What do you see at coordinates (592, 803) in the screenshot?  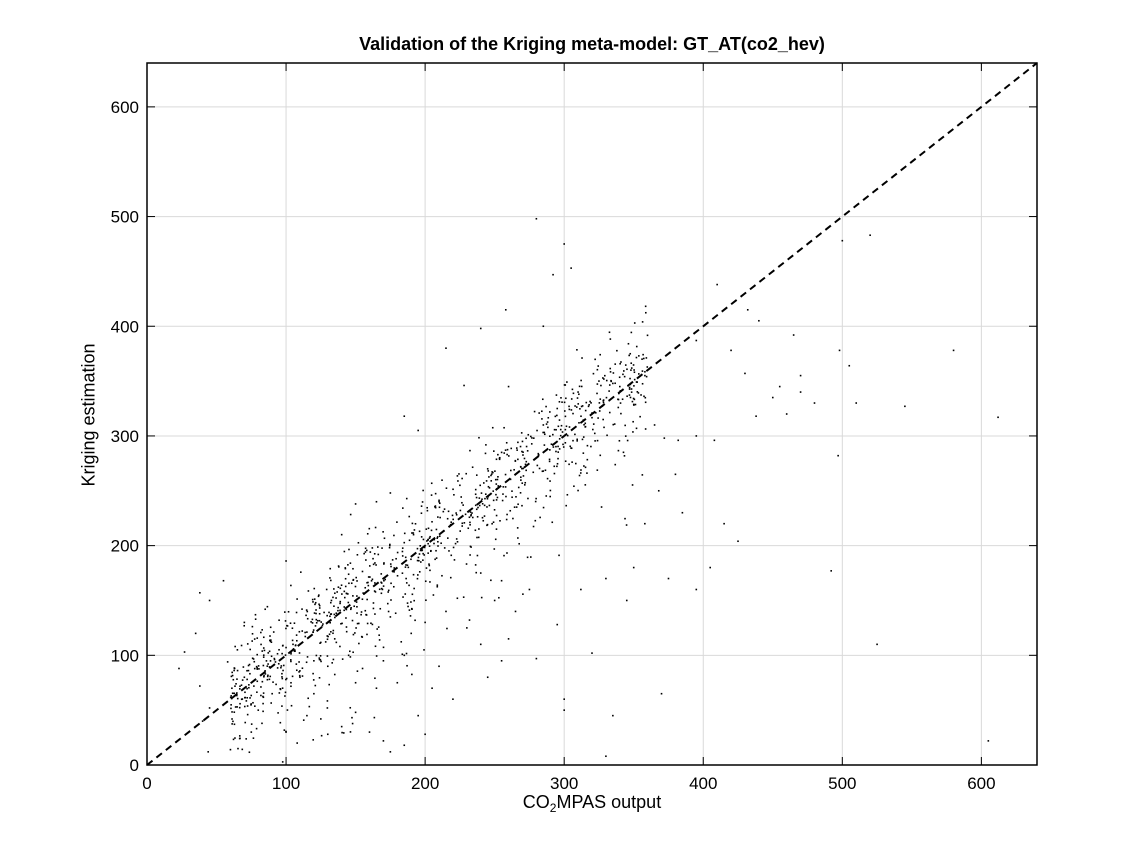 I see `x-axis-label: CO2MPAS output` at bounding box center [592, 803].